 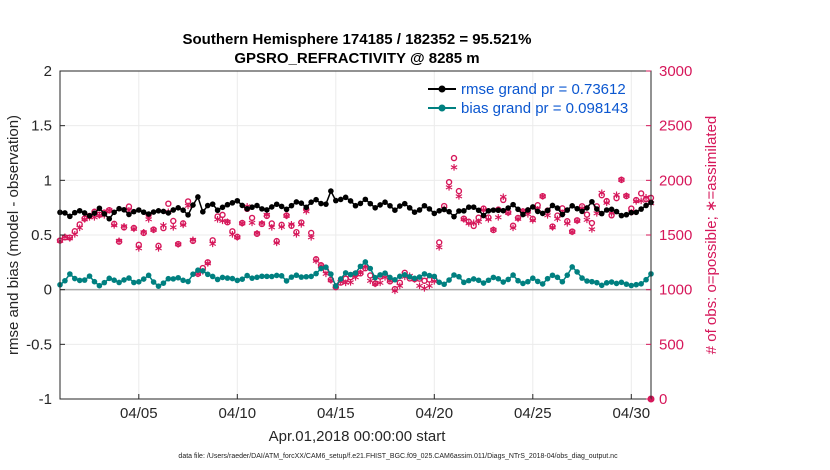 I want to click on legend-rmse-label: rmse grand pr = 0.73612, so click(x=543, y=89).